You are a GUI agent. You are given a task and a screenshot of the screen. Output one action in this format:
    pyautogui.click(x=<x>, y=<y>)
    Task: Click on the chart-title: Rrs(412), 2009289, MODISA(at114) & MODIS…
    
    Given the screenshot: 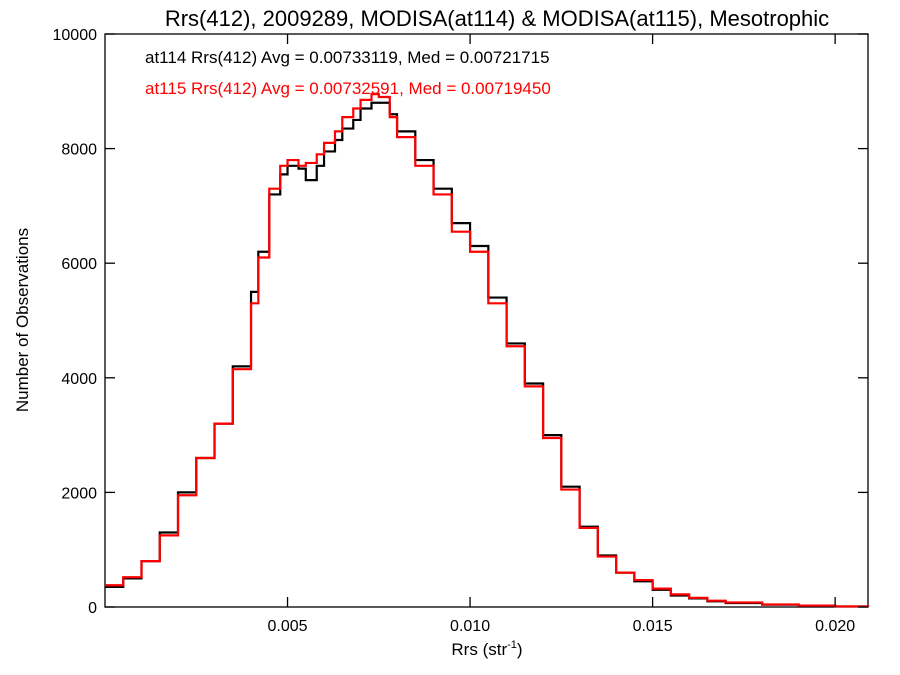 What is the action you would take?
    pyautogui.click(x=497, y=18)
    